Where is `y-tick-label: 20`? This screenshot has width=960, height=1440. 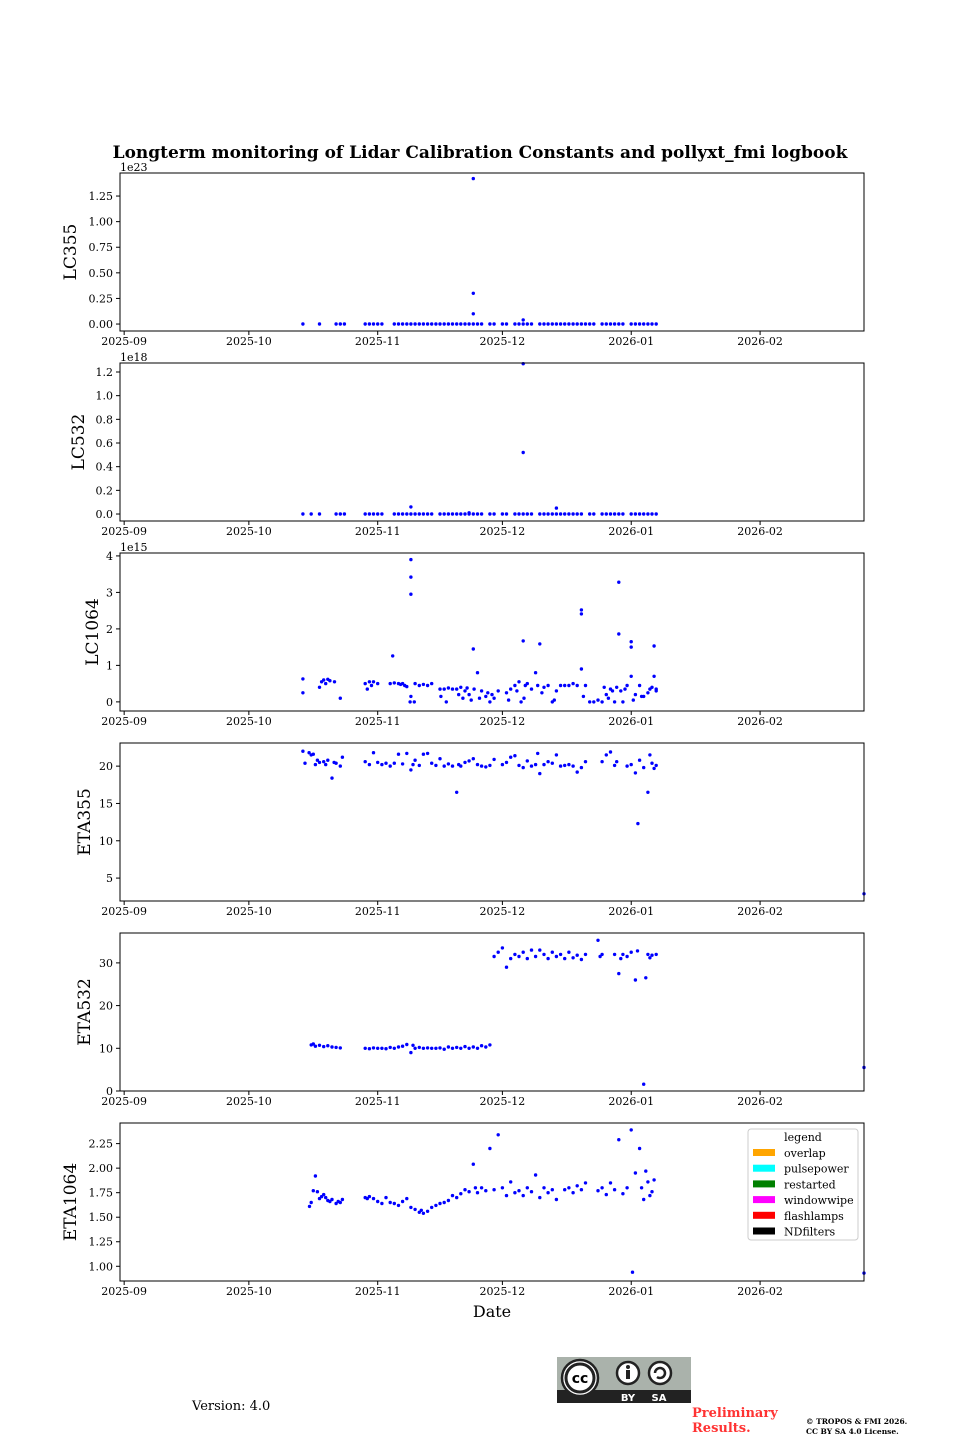 y-tick-label: 20 is located at coordinates (106, 766).